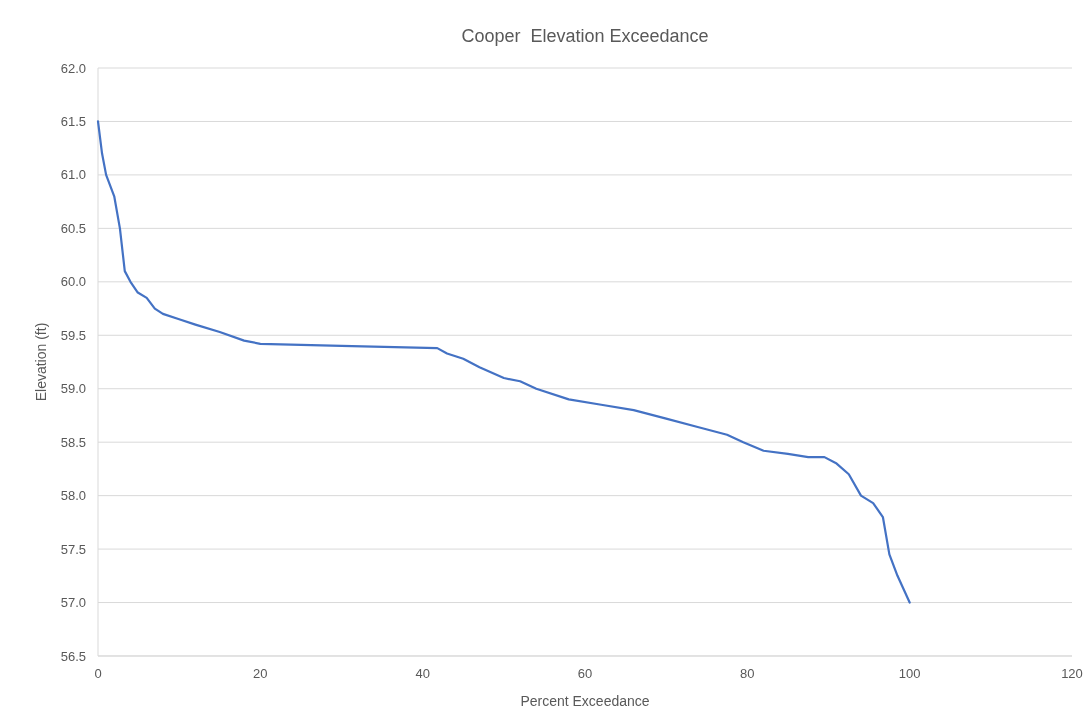 This screenshot has height=725, width=1092. I want to click on x-tick-label: 20, so click(260, 673).